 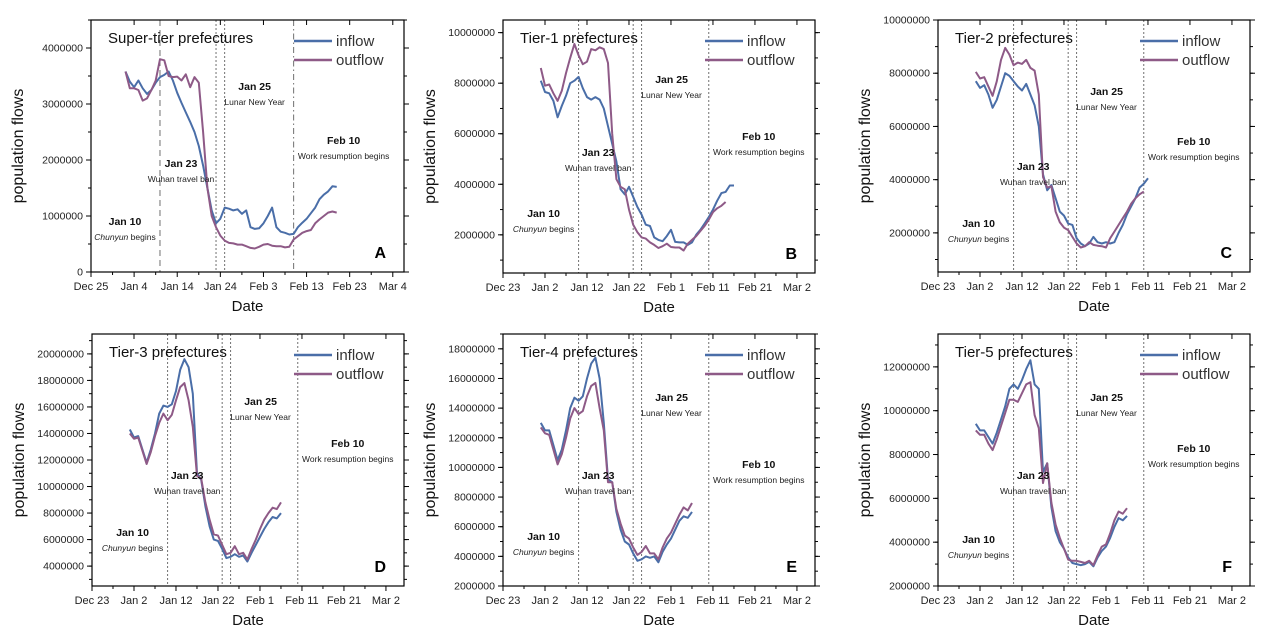 I want to click on x-tick-label: Jan 14, so click(x=177, y=287).